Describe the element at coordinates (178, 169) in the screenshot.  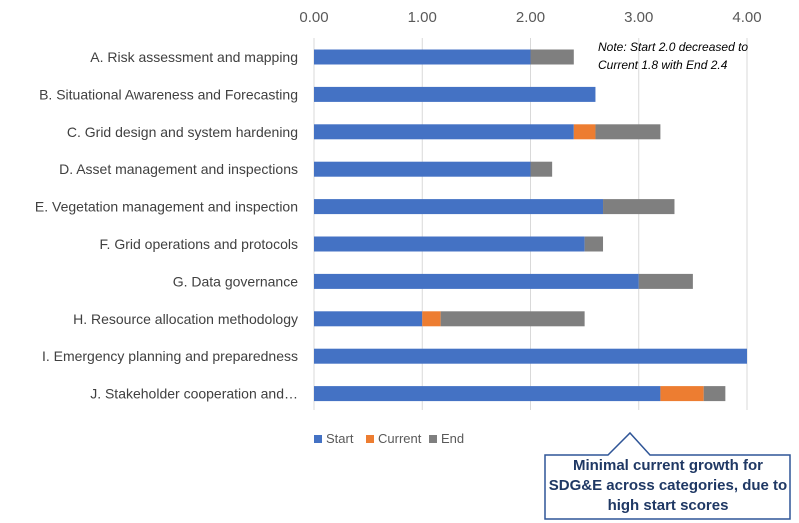
I see `category-label: D. Asset management and inspections` at that location.